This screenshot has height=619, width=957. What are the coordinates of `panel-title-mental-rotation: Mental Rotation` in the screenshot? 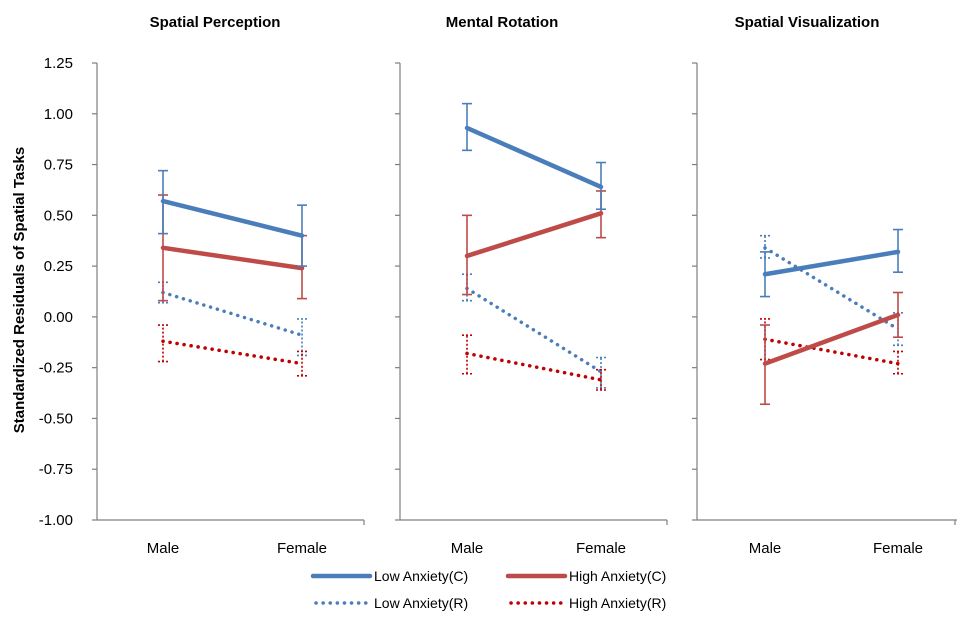 It's located at (502, 22).